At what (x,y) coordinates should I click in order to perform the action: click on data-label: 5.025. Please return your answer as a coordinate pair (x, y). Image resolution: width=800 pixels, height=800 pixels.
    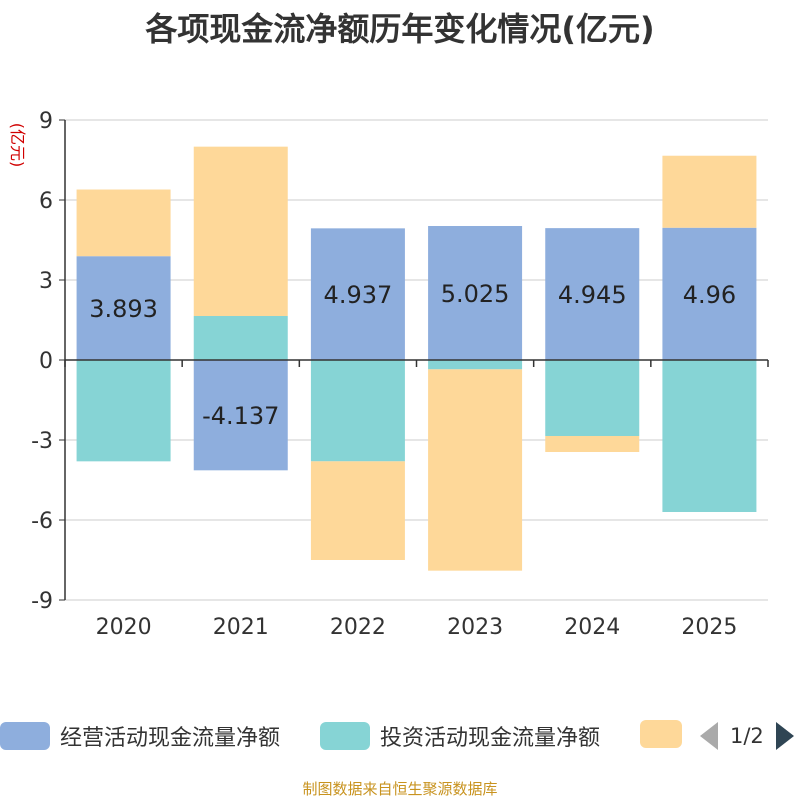
    Looking at the image, I should click on (475, 294).